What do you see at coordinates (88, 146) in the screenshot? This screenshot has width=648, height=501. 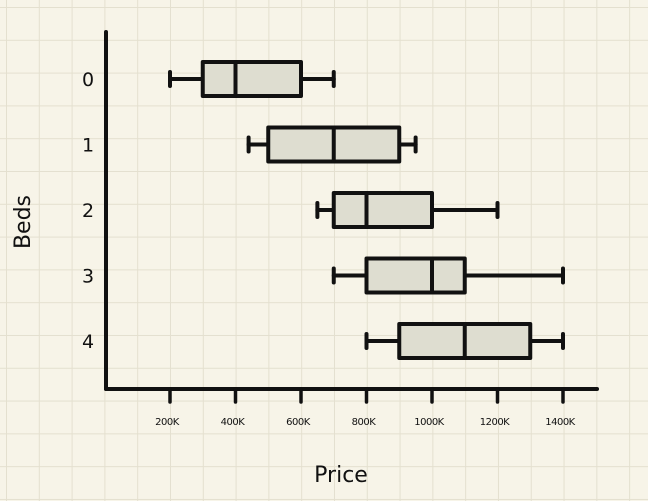 I see `y-category-label: 1` at bounding box center [88, 146].